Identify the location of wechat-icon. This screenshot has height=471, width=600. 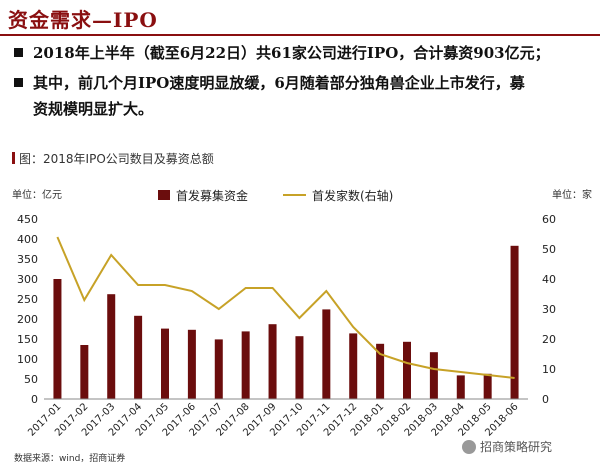
(469, 447).